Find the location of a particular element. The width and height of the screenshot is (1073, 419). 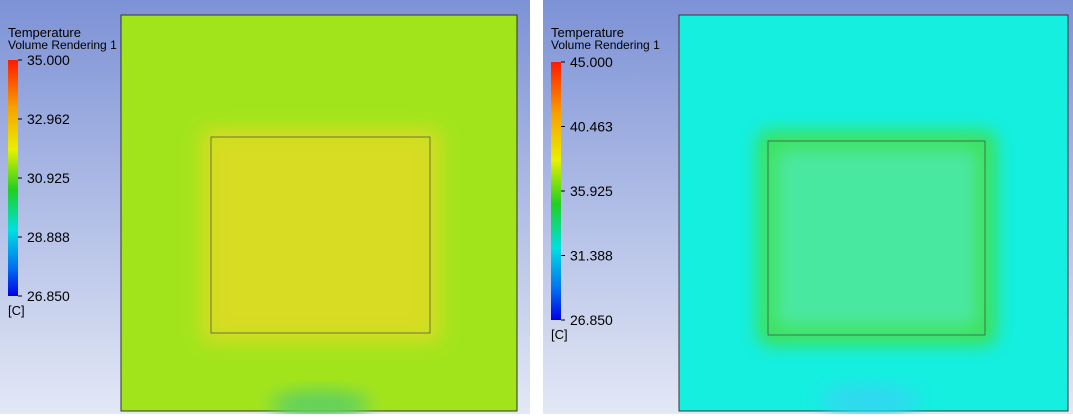

warm-region is located at coordinates (876, 238).